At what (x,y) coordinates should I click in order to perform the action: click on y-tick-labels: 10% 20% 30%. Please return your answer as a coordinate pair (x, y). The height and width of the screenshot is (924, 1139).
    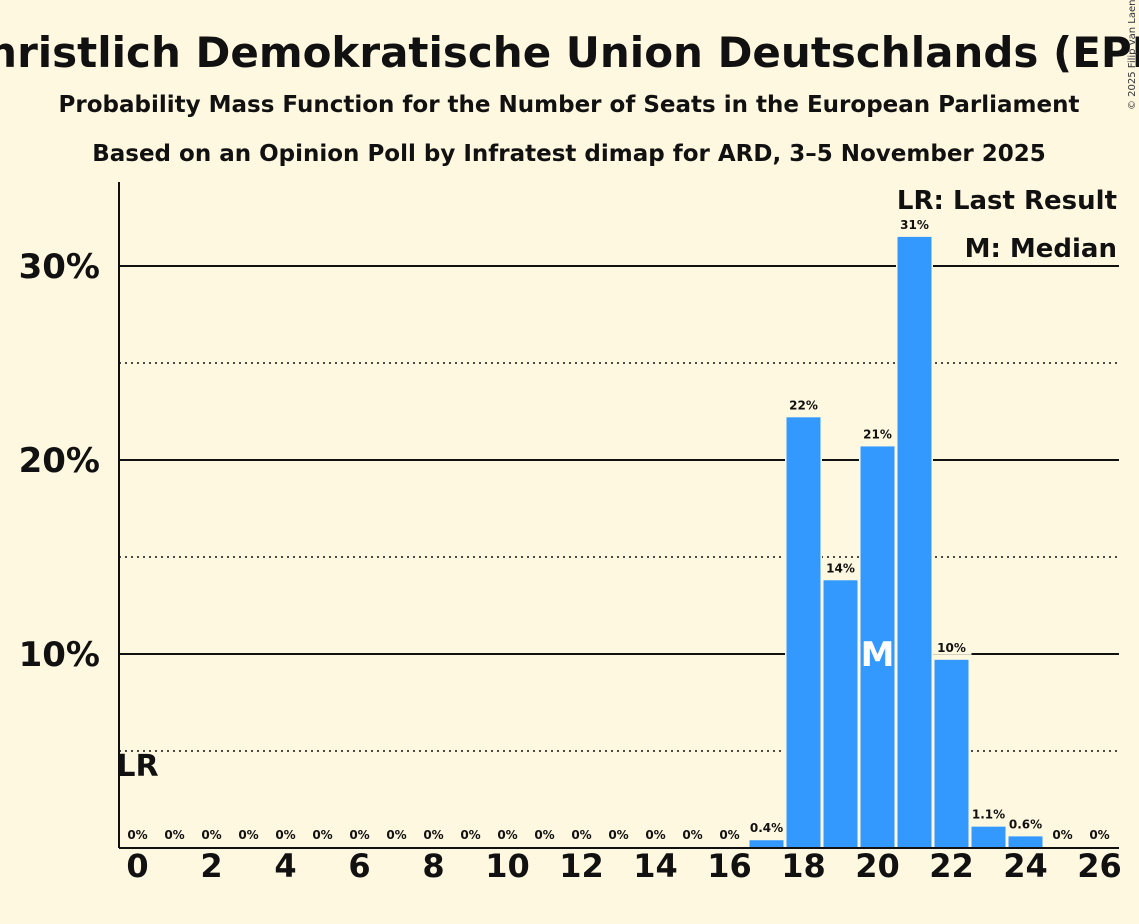
    Looking at the image, I should click on (59, 461).